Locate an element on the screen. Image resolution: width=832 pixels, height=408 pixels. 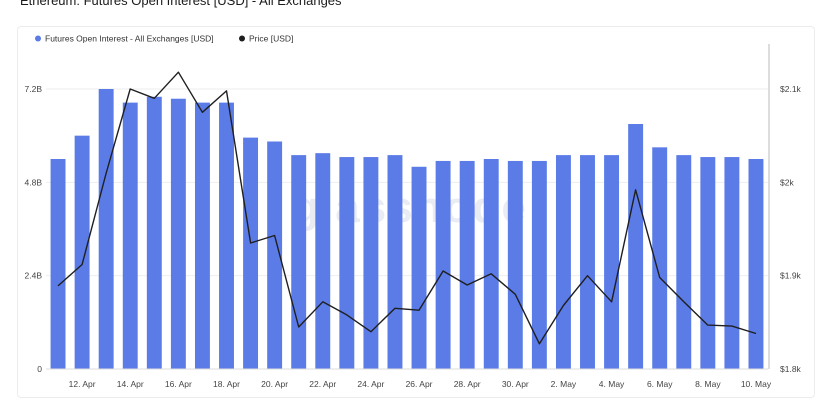
x-tick-label: 6. May is located at coordinates (660, 384).